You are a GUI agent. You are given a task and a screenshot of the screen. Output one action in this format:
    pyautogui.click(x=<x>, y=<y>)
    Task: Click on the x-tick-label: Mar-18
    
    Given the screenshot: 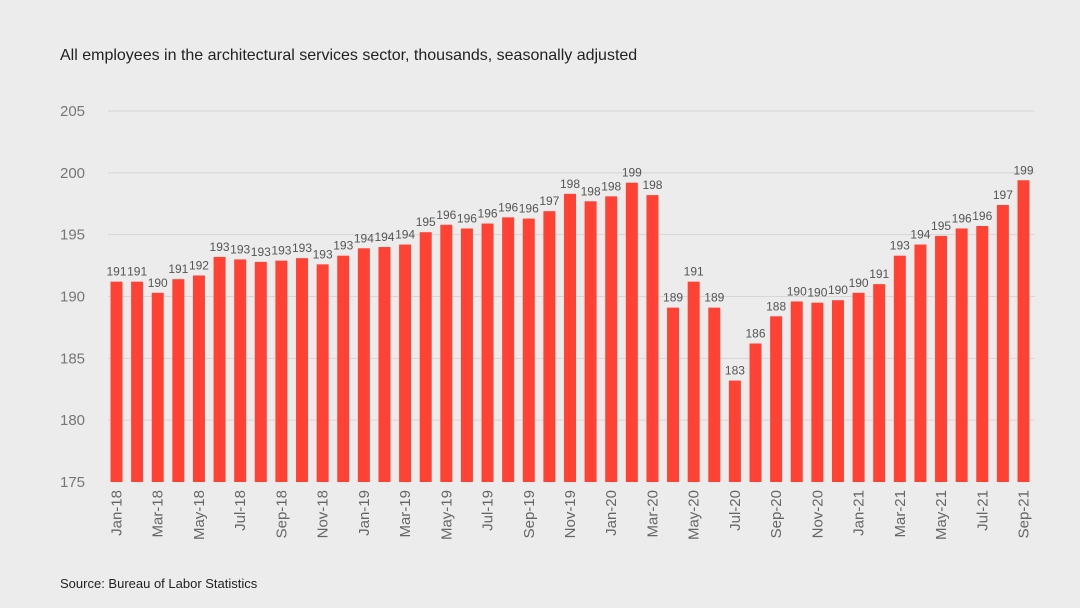 What is the action you would take?
    pyautogui.click(x=158, y=514)
    